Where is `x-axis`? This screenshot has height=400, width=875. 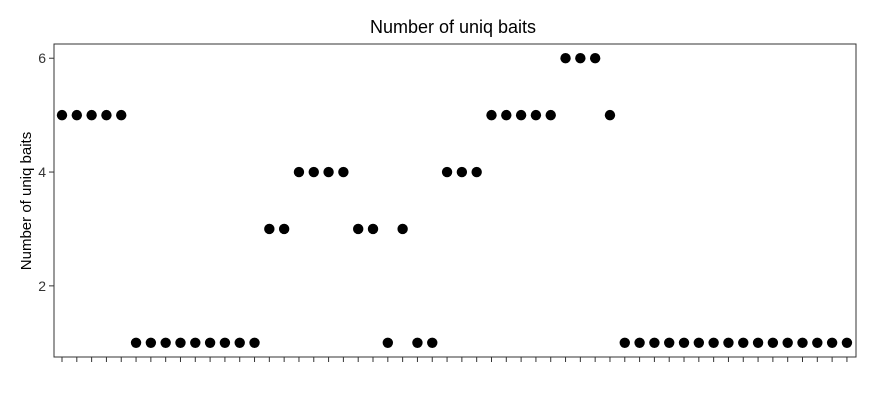 x-axis is located at coordinates (454, 359).